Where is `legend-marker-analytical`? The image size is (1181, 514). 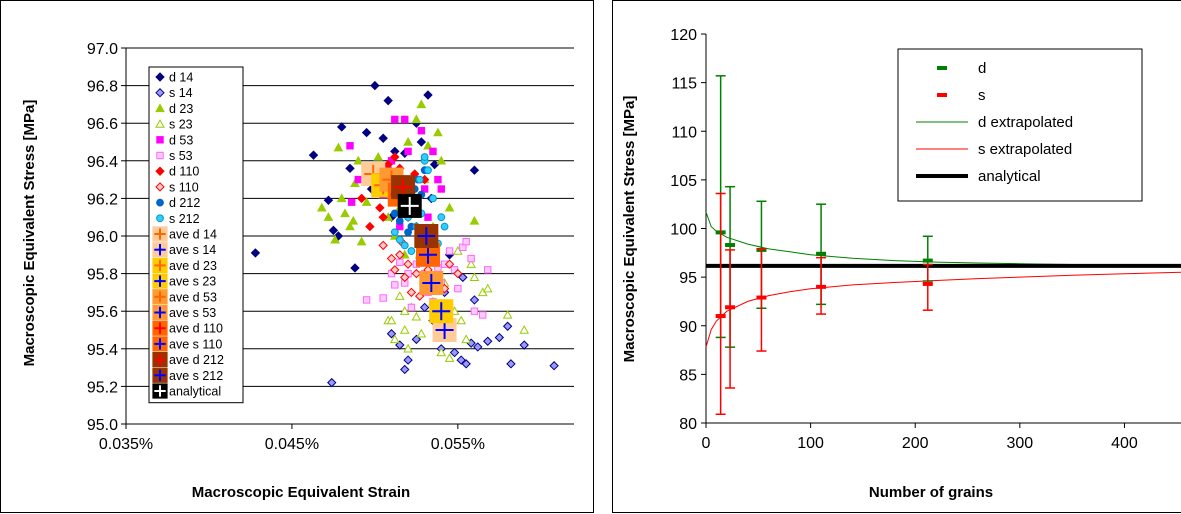 legend-marker-analytical is located at coordinates (160, 391).